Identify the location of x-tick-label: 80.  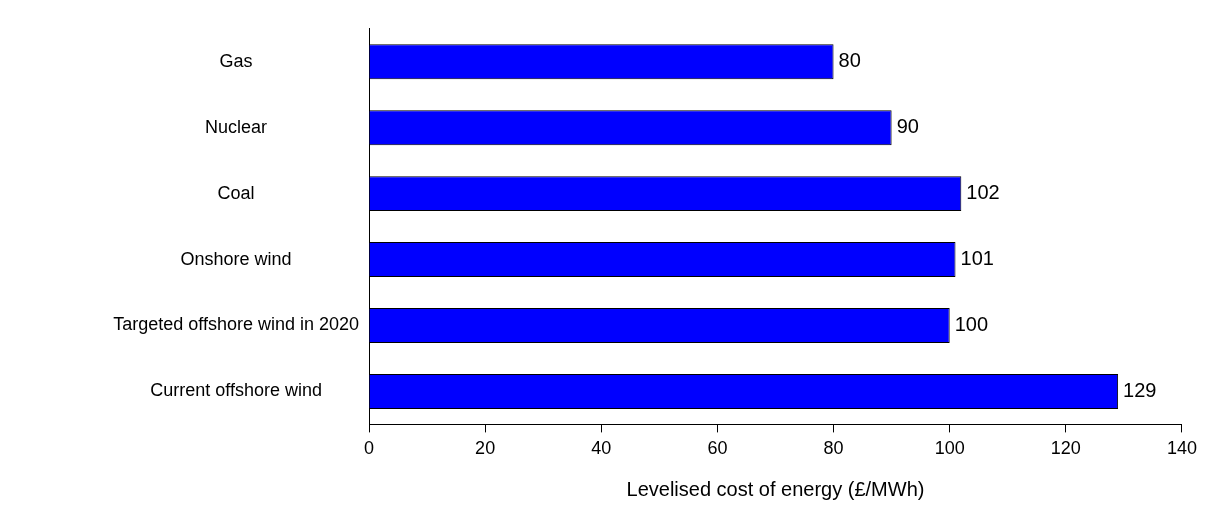
(833, 448).